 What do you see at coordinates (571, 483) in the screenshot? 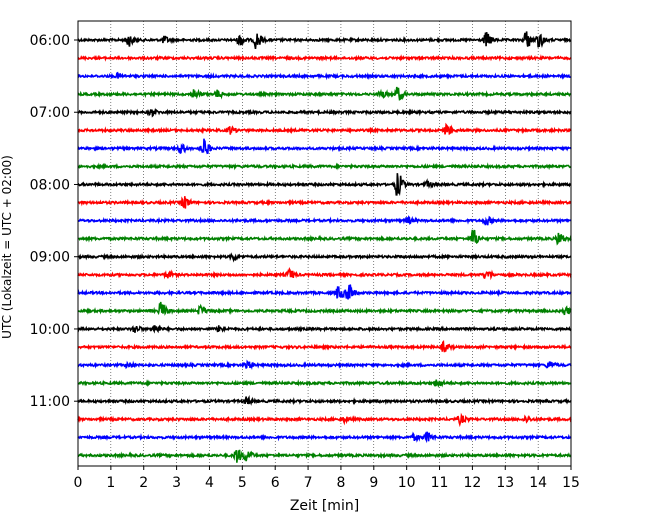
I see `x-tick-label-15: 15` at bounding box center [571, 483].